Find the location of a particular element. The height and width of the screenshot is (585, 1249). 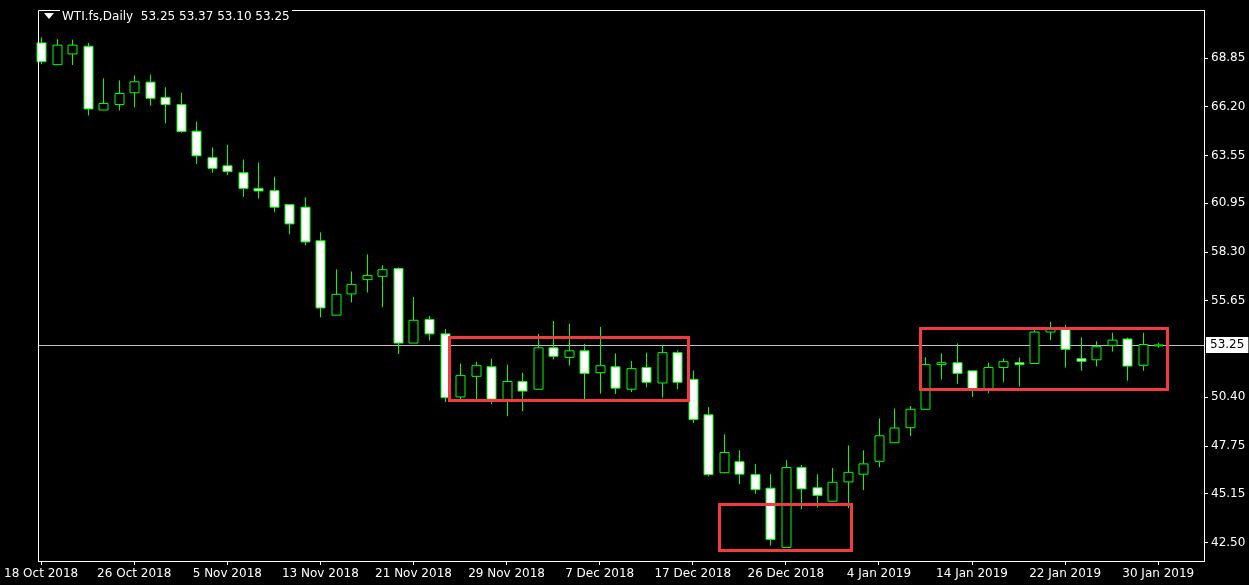

x-tick-label: 18 Oct 2018 is located at coordinates (41, 573).